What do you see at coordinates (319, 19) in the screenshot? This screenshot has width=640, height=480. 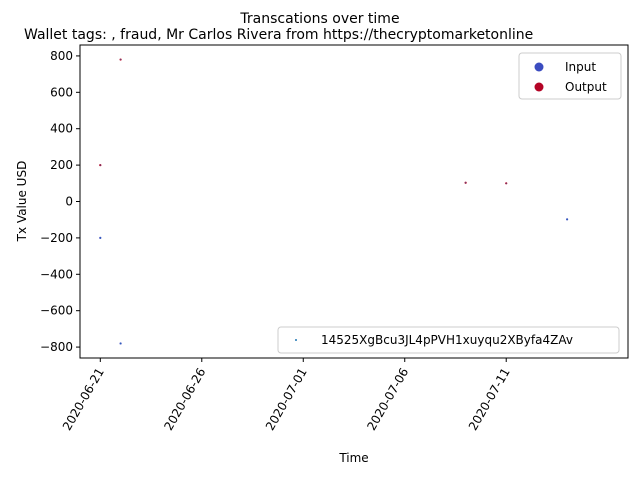 I see `chart-title: Transcations over time` at bounding box center [319, 19].